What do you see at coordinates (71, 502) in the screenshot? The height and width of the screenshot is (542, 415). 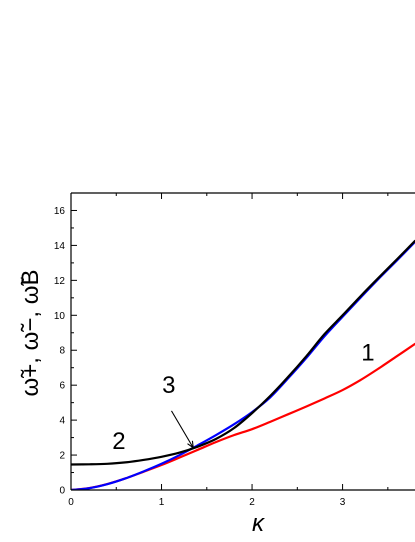 I see `x-tick-label: 0` at bounding box center [71, 502].